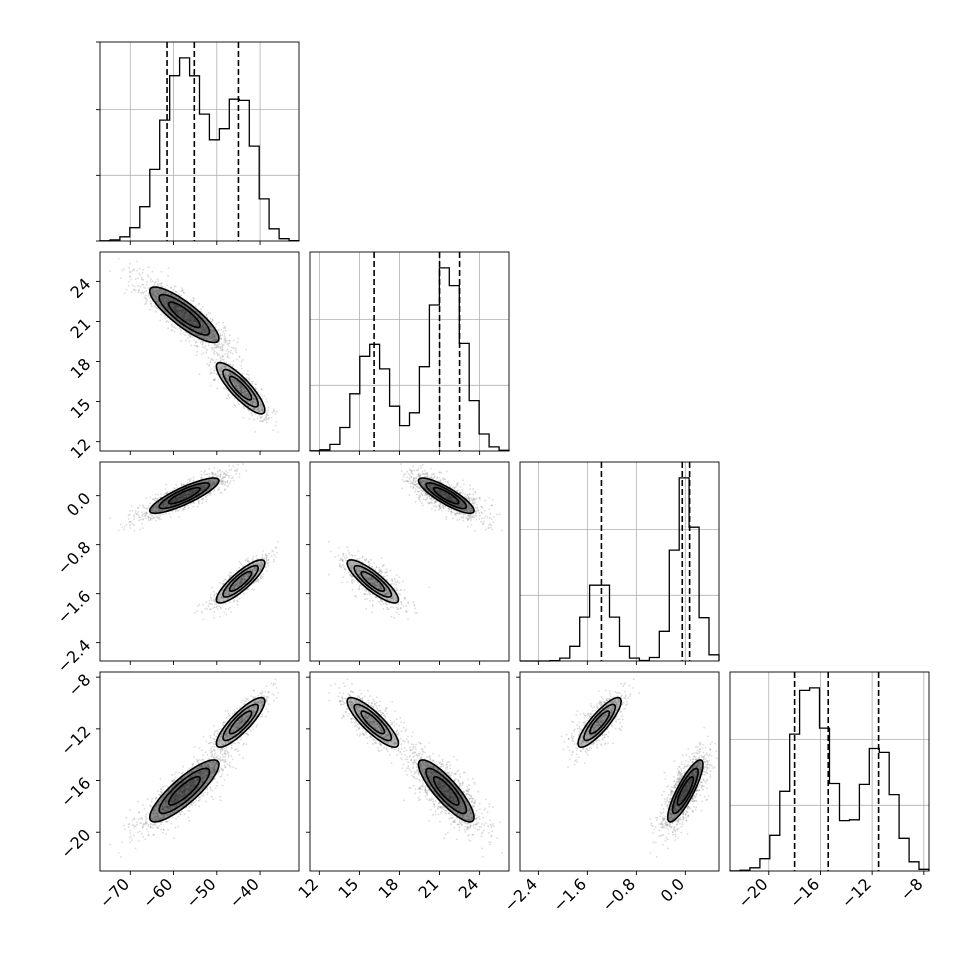 Image resolution: width=970 pixels, height=970 pixels. I want to click on scatter-cloud, so click(194, 345).